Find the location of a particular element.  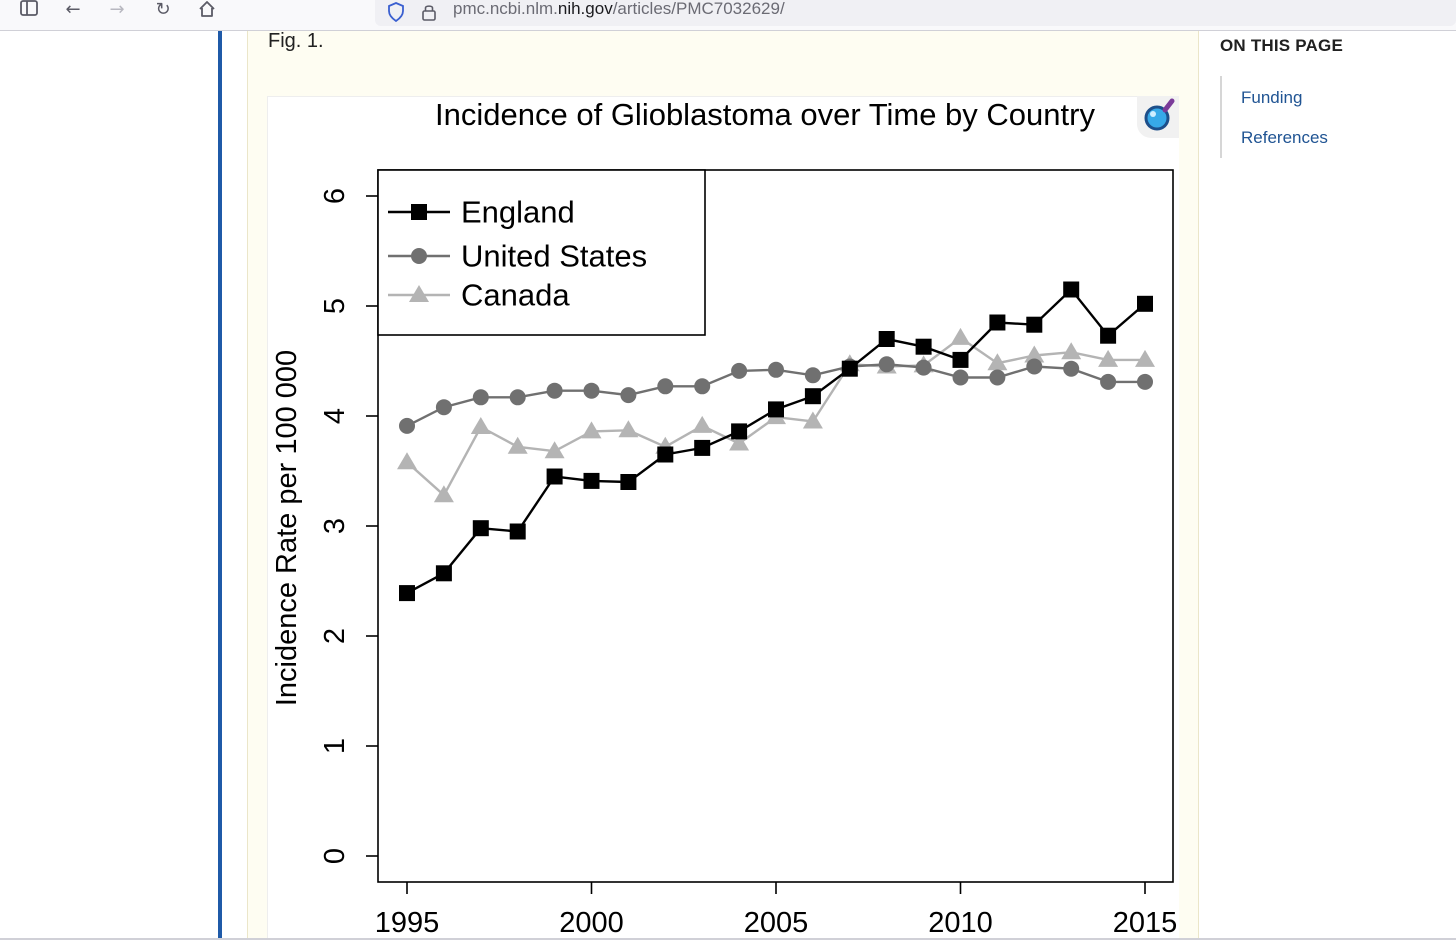

home-icon is located at coordinates (207, 11).